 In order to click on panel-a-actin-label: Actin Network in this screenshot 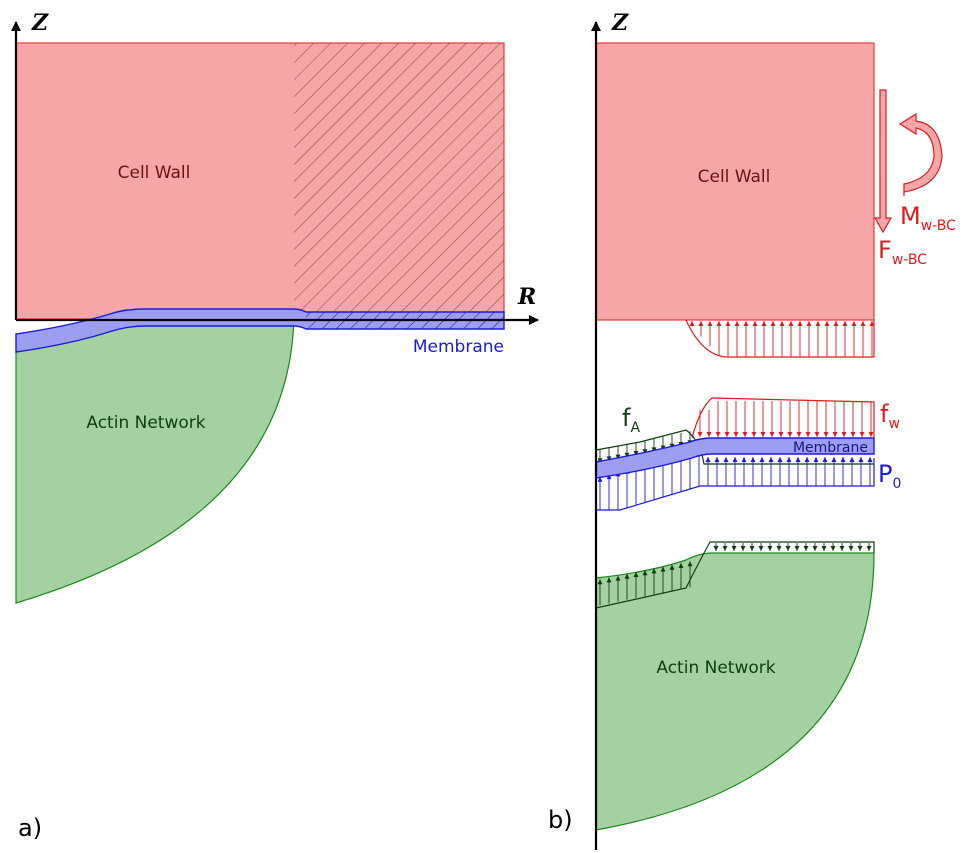, I will do `click(145, 423)`.